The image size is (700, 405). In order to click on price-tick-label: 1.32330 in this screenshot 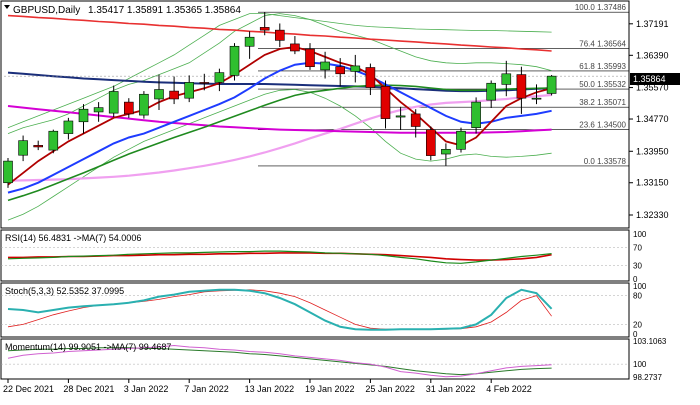, I will do `click(652, 215)`.